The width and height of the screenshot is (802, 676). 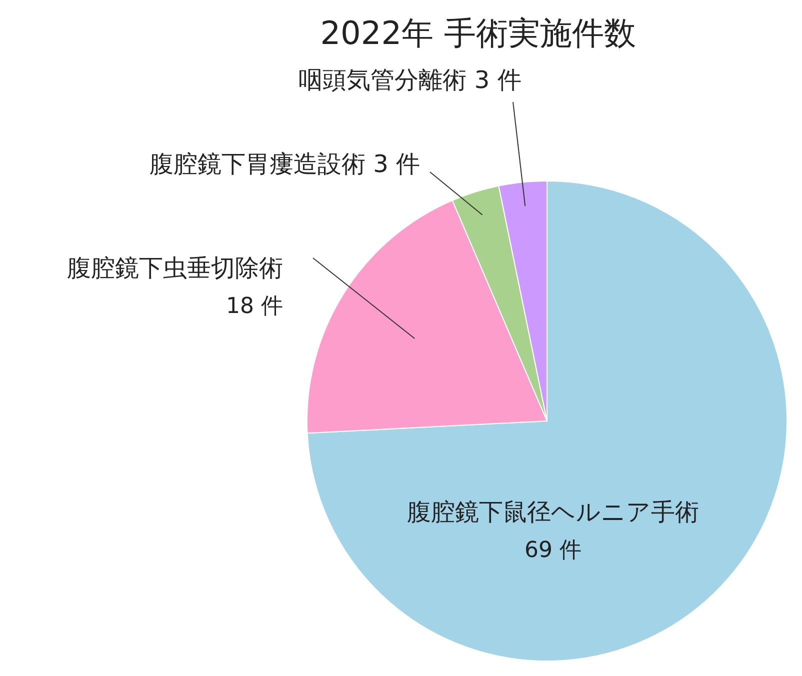 I want to click on slice-label: 腹腔鏡下虫垂切除術, so click(x=175, y=268).